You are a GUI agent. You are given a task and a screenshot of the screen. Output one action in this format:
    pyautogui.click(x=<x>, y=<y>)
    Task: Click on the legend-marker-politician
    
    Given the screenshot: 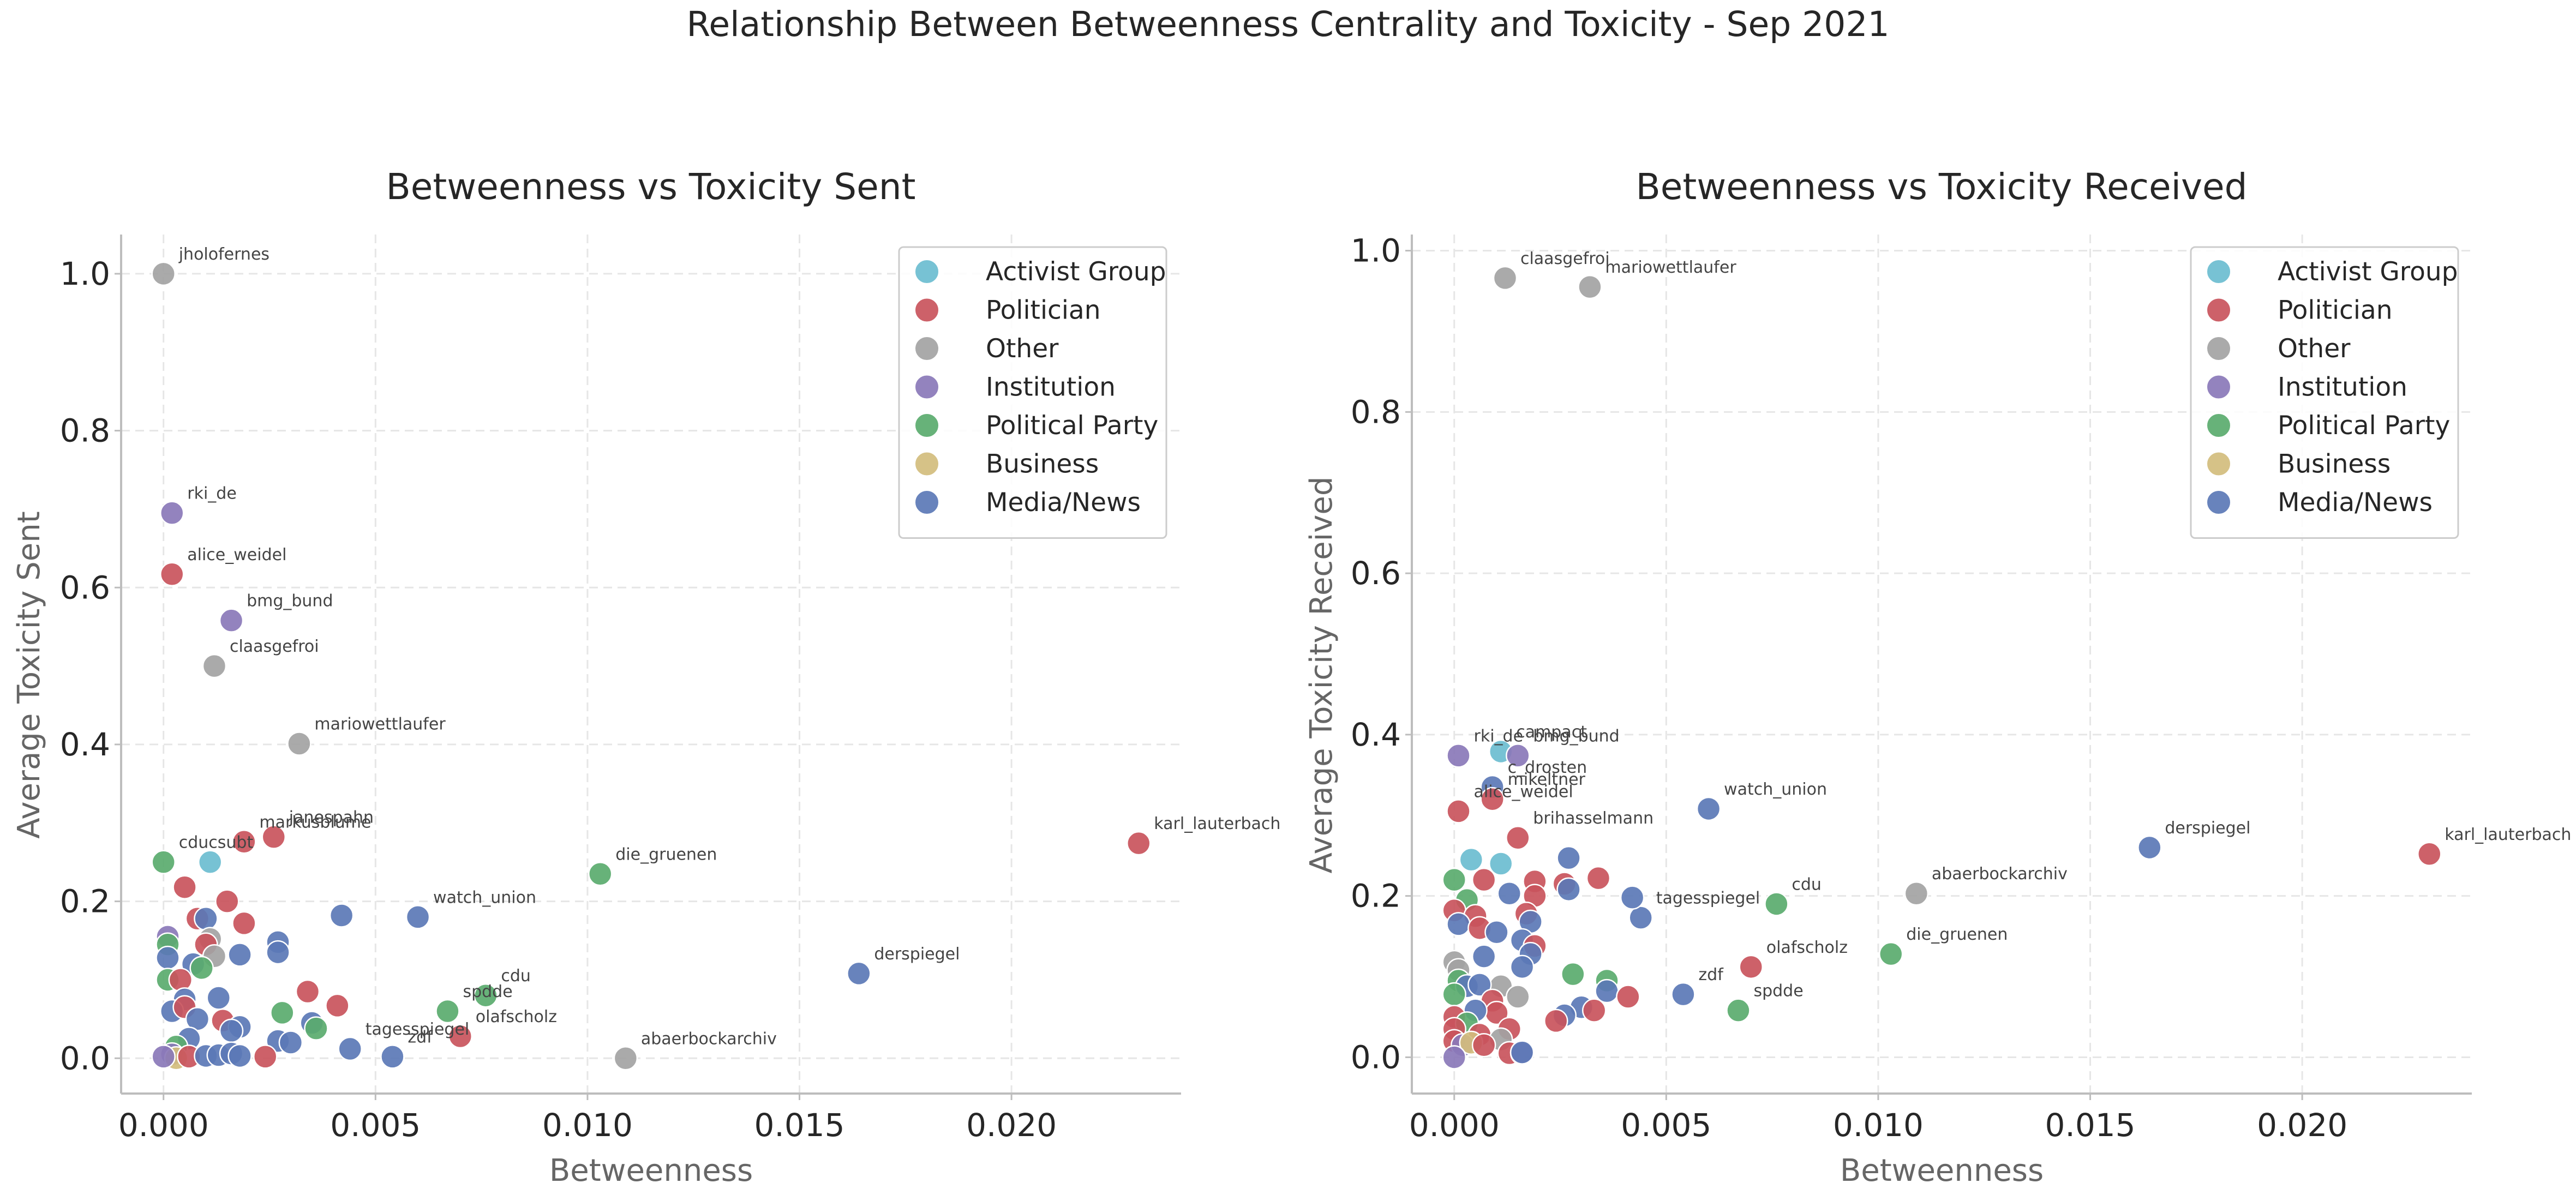 What is the action you would take?
    pyautogui.click(x=2218, y=310)
    